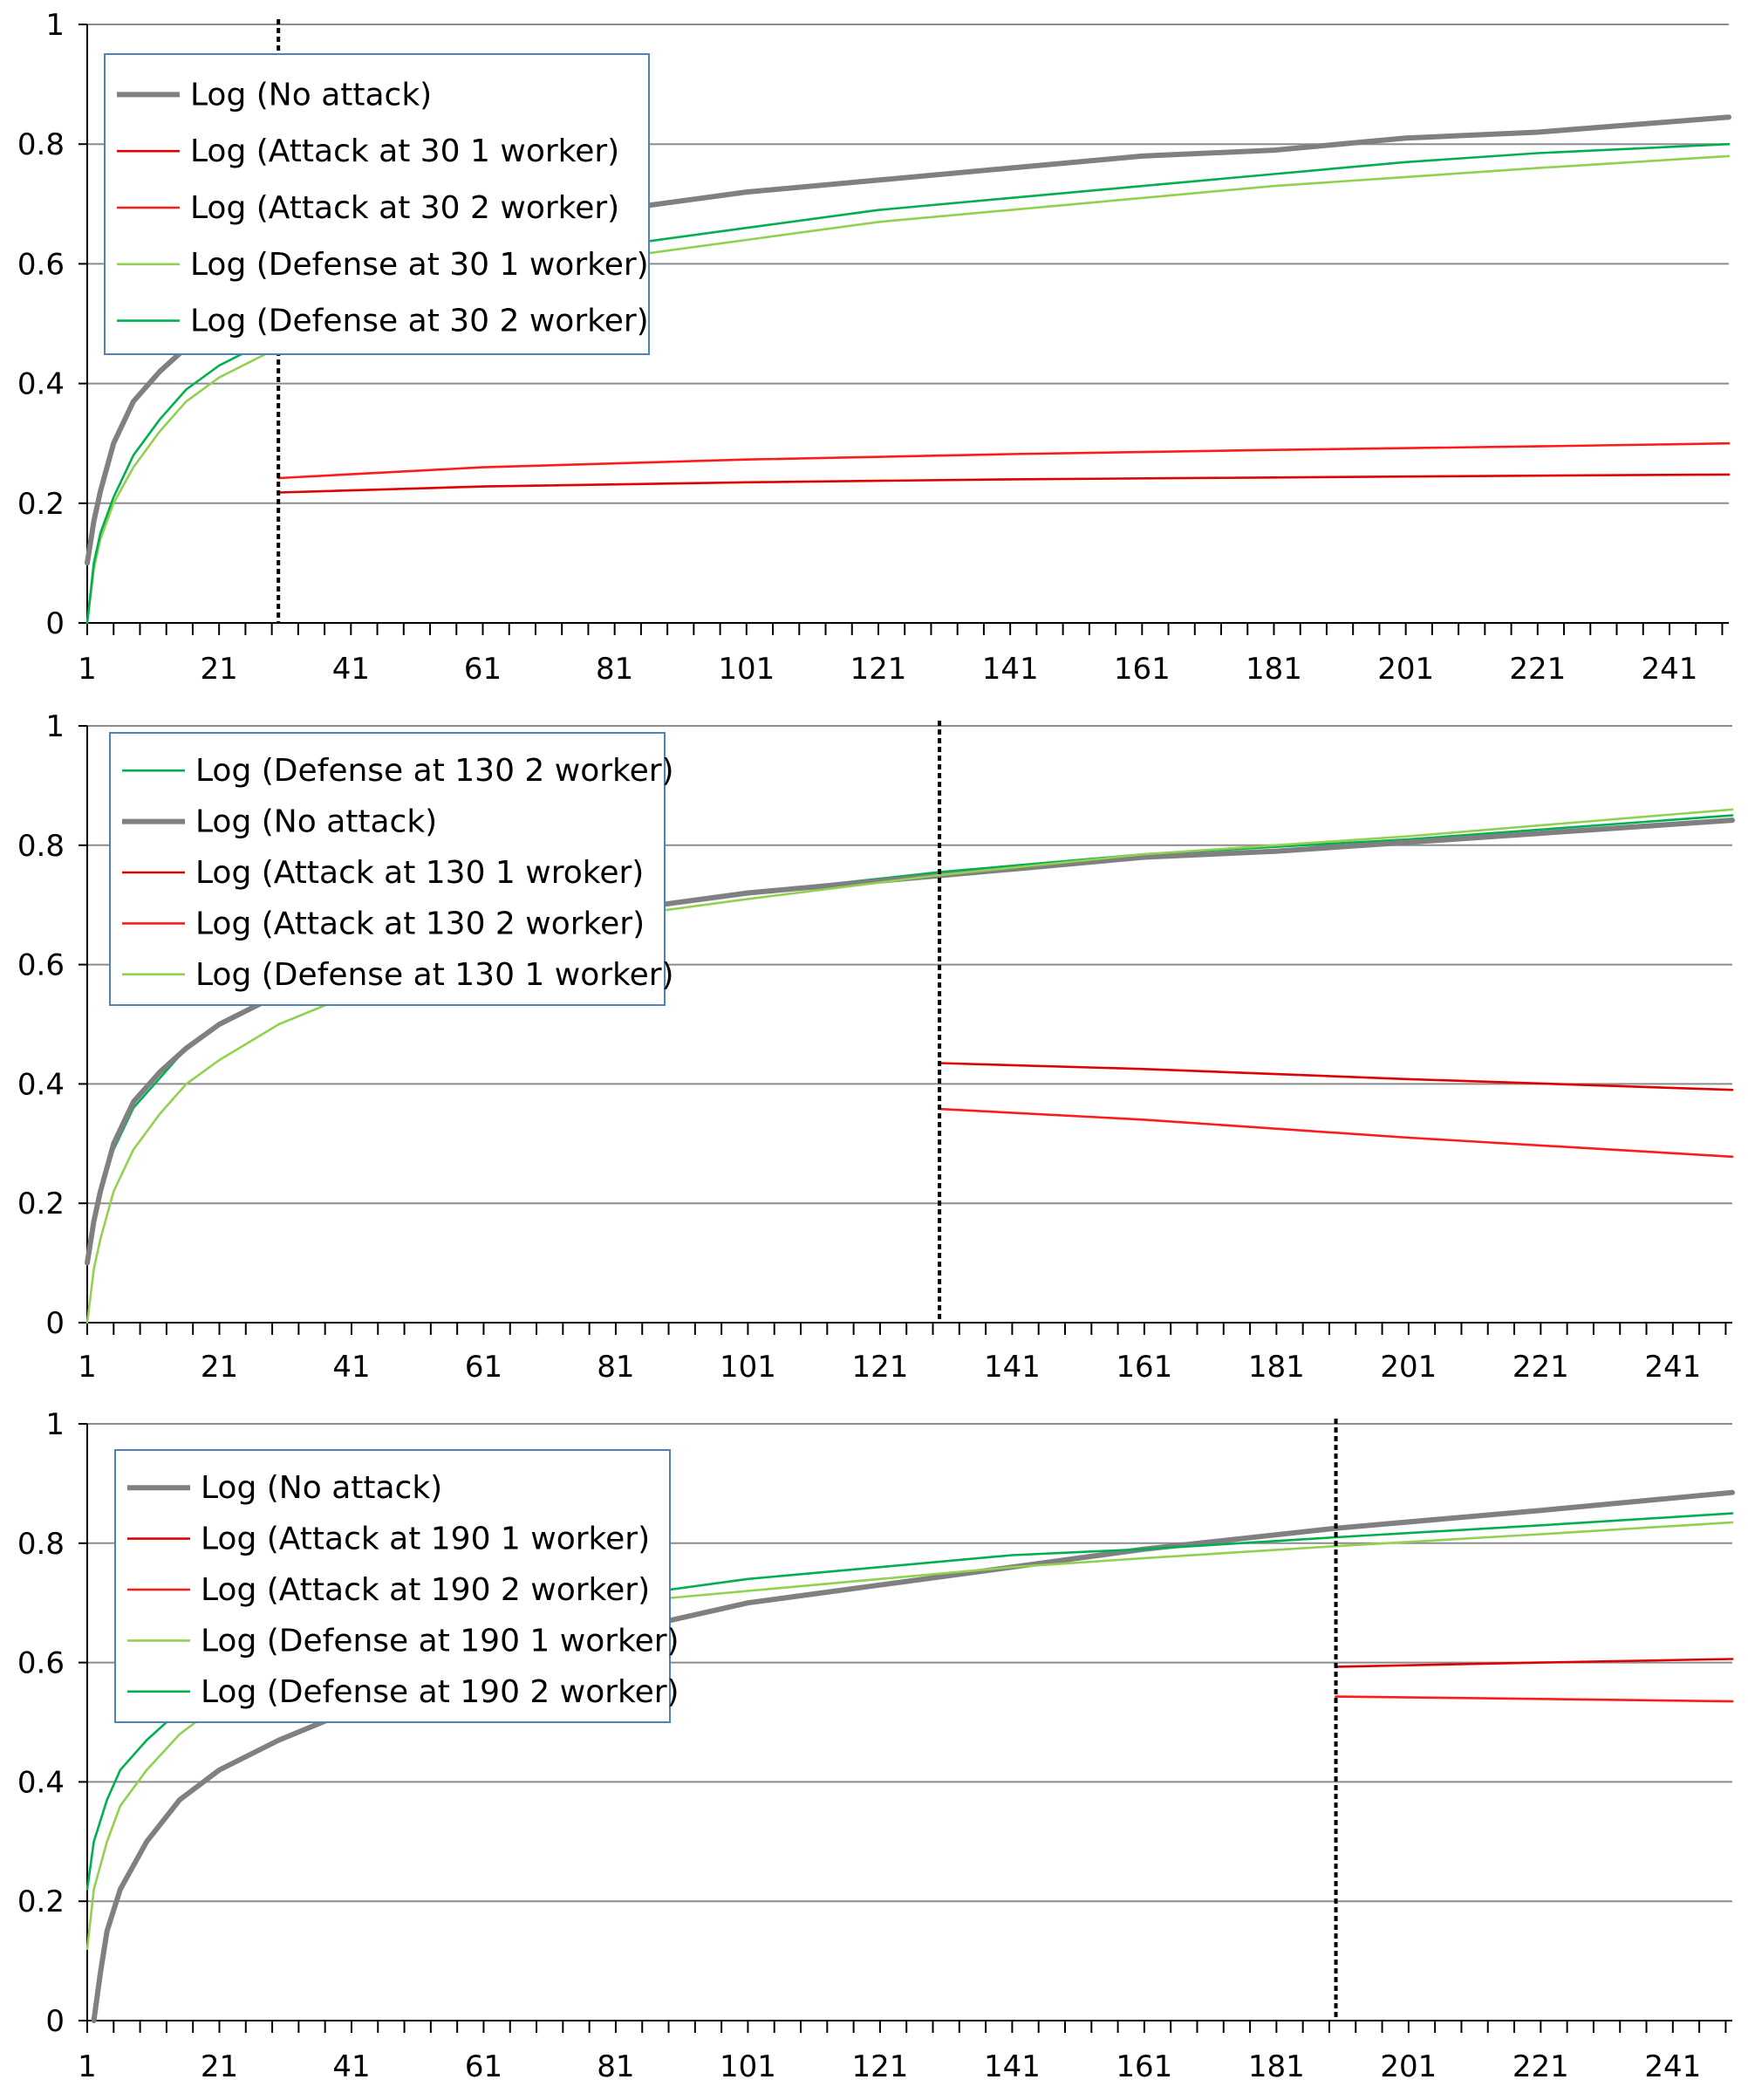 Image resolution: width=1748 pixels, height=2100 pixels. What do you see at coordinates (425, 1540) in the screenshot?
I see `legend-label: Log (Attack at 190 1 worker)` at bounding box center [425, 1540].